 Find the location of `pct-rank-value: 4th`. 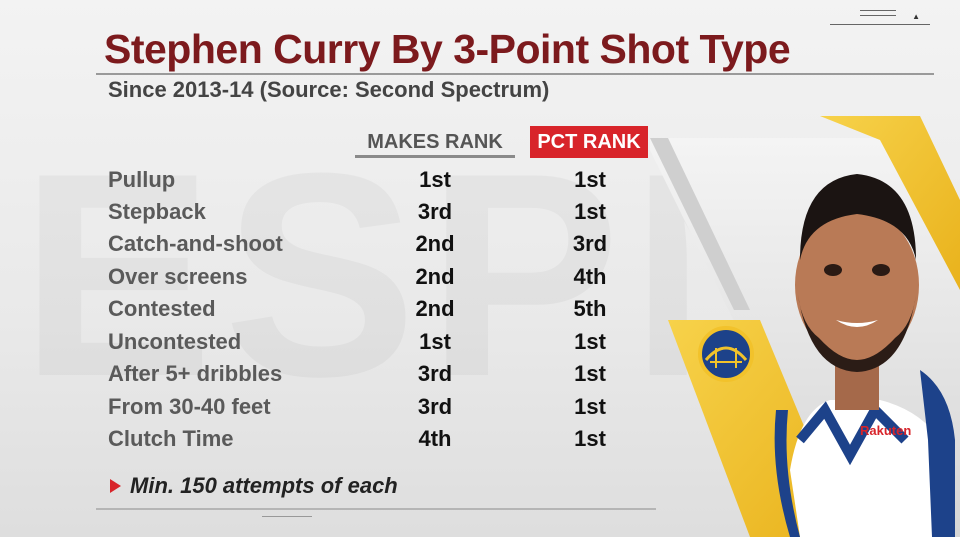

pct-rank-value: 4th is located at coordinates (590, 276).